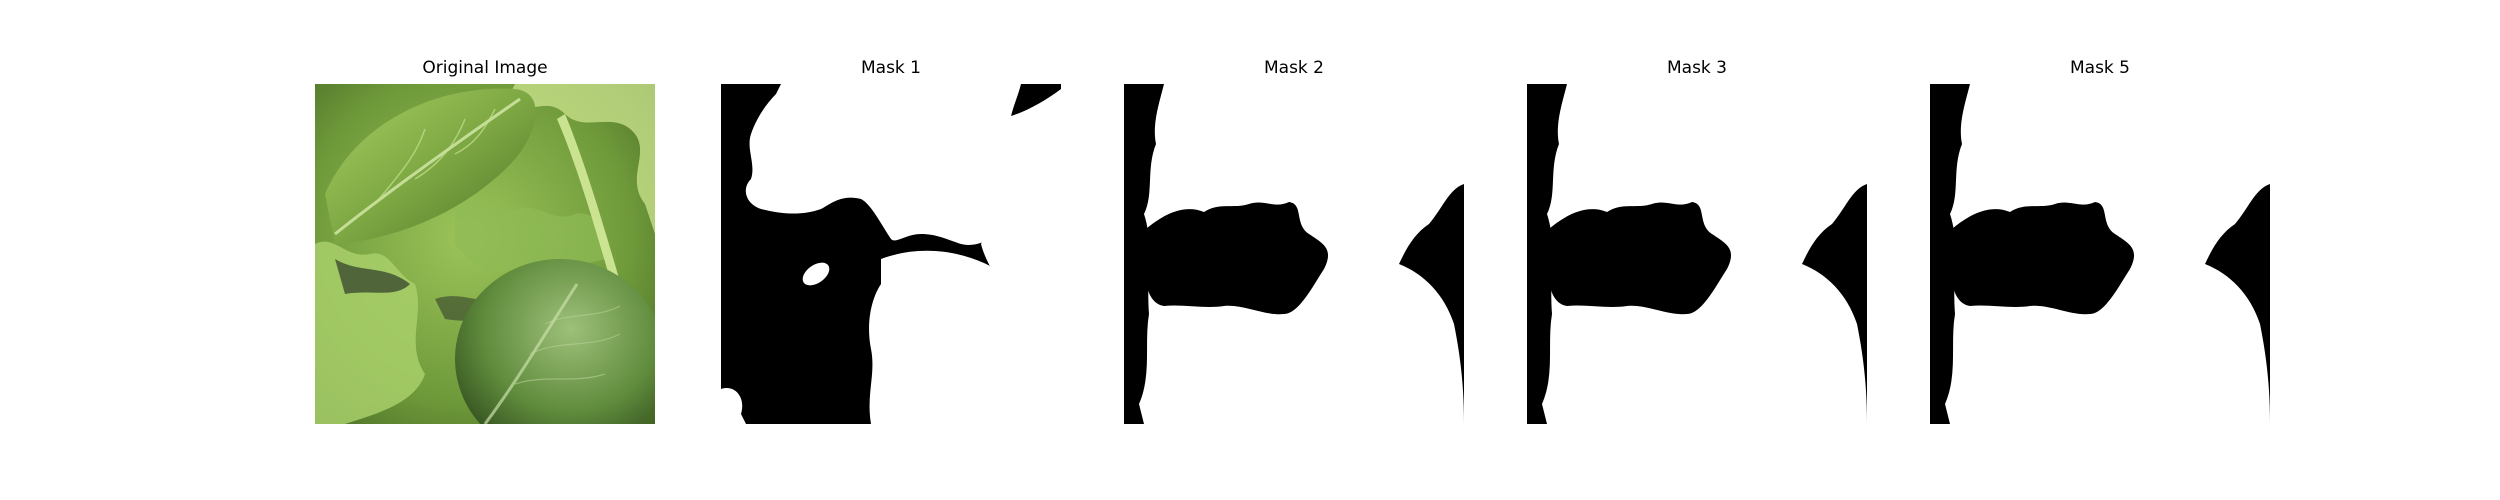 The height and width of the screenshot is (500, 2500). Describe the element at coordinates (890, 68) in the screenshot. I see `panel-title: Mask 1` at that location.